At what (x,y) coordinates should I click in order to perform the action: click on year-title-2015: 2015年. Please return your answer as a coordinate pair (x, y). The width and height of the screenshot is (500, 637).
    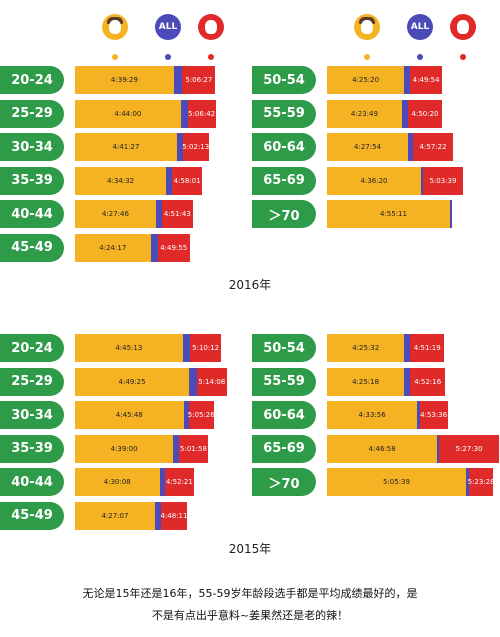
    Looking at the image, I should click on (250, 549).